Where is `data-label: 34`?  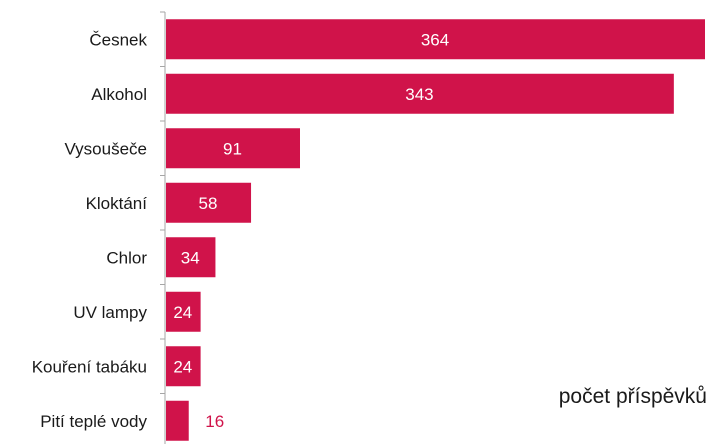
data-label: 34 is located at coordinates (190, 257).